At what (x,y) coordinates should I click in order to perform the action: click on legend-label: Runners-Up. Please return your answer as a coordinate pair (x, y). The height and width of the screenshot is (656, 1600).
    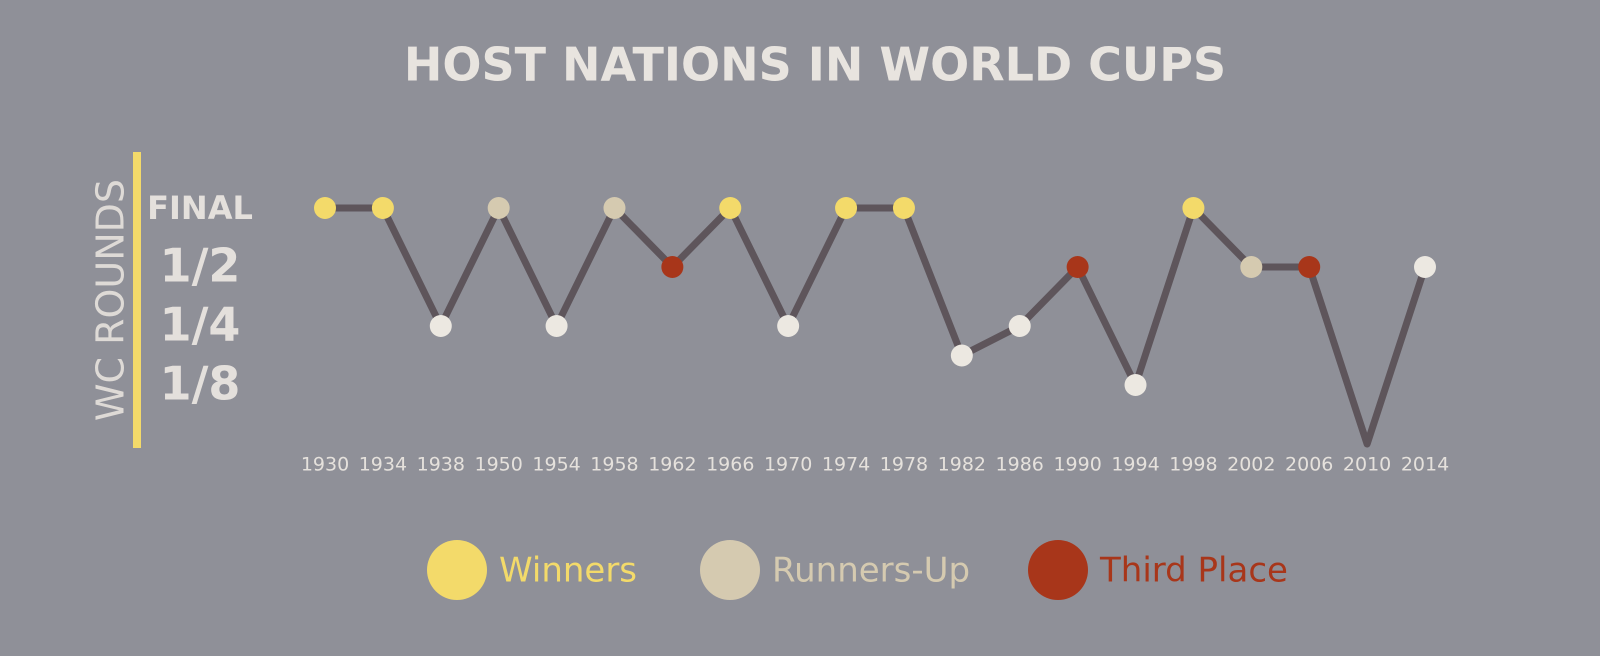
    Looking at the image, I should click on (871, 571).